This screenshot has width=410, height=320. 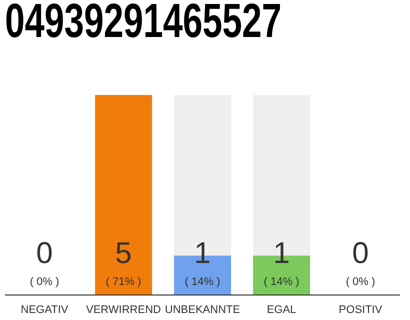 I want to click on data-label: ( 71% ), so click(x=124, y=282).